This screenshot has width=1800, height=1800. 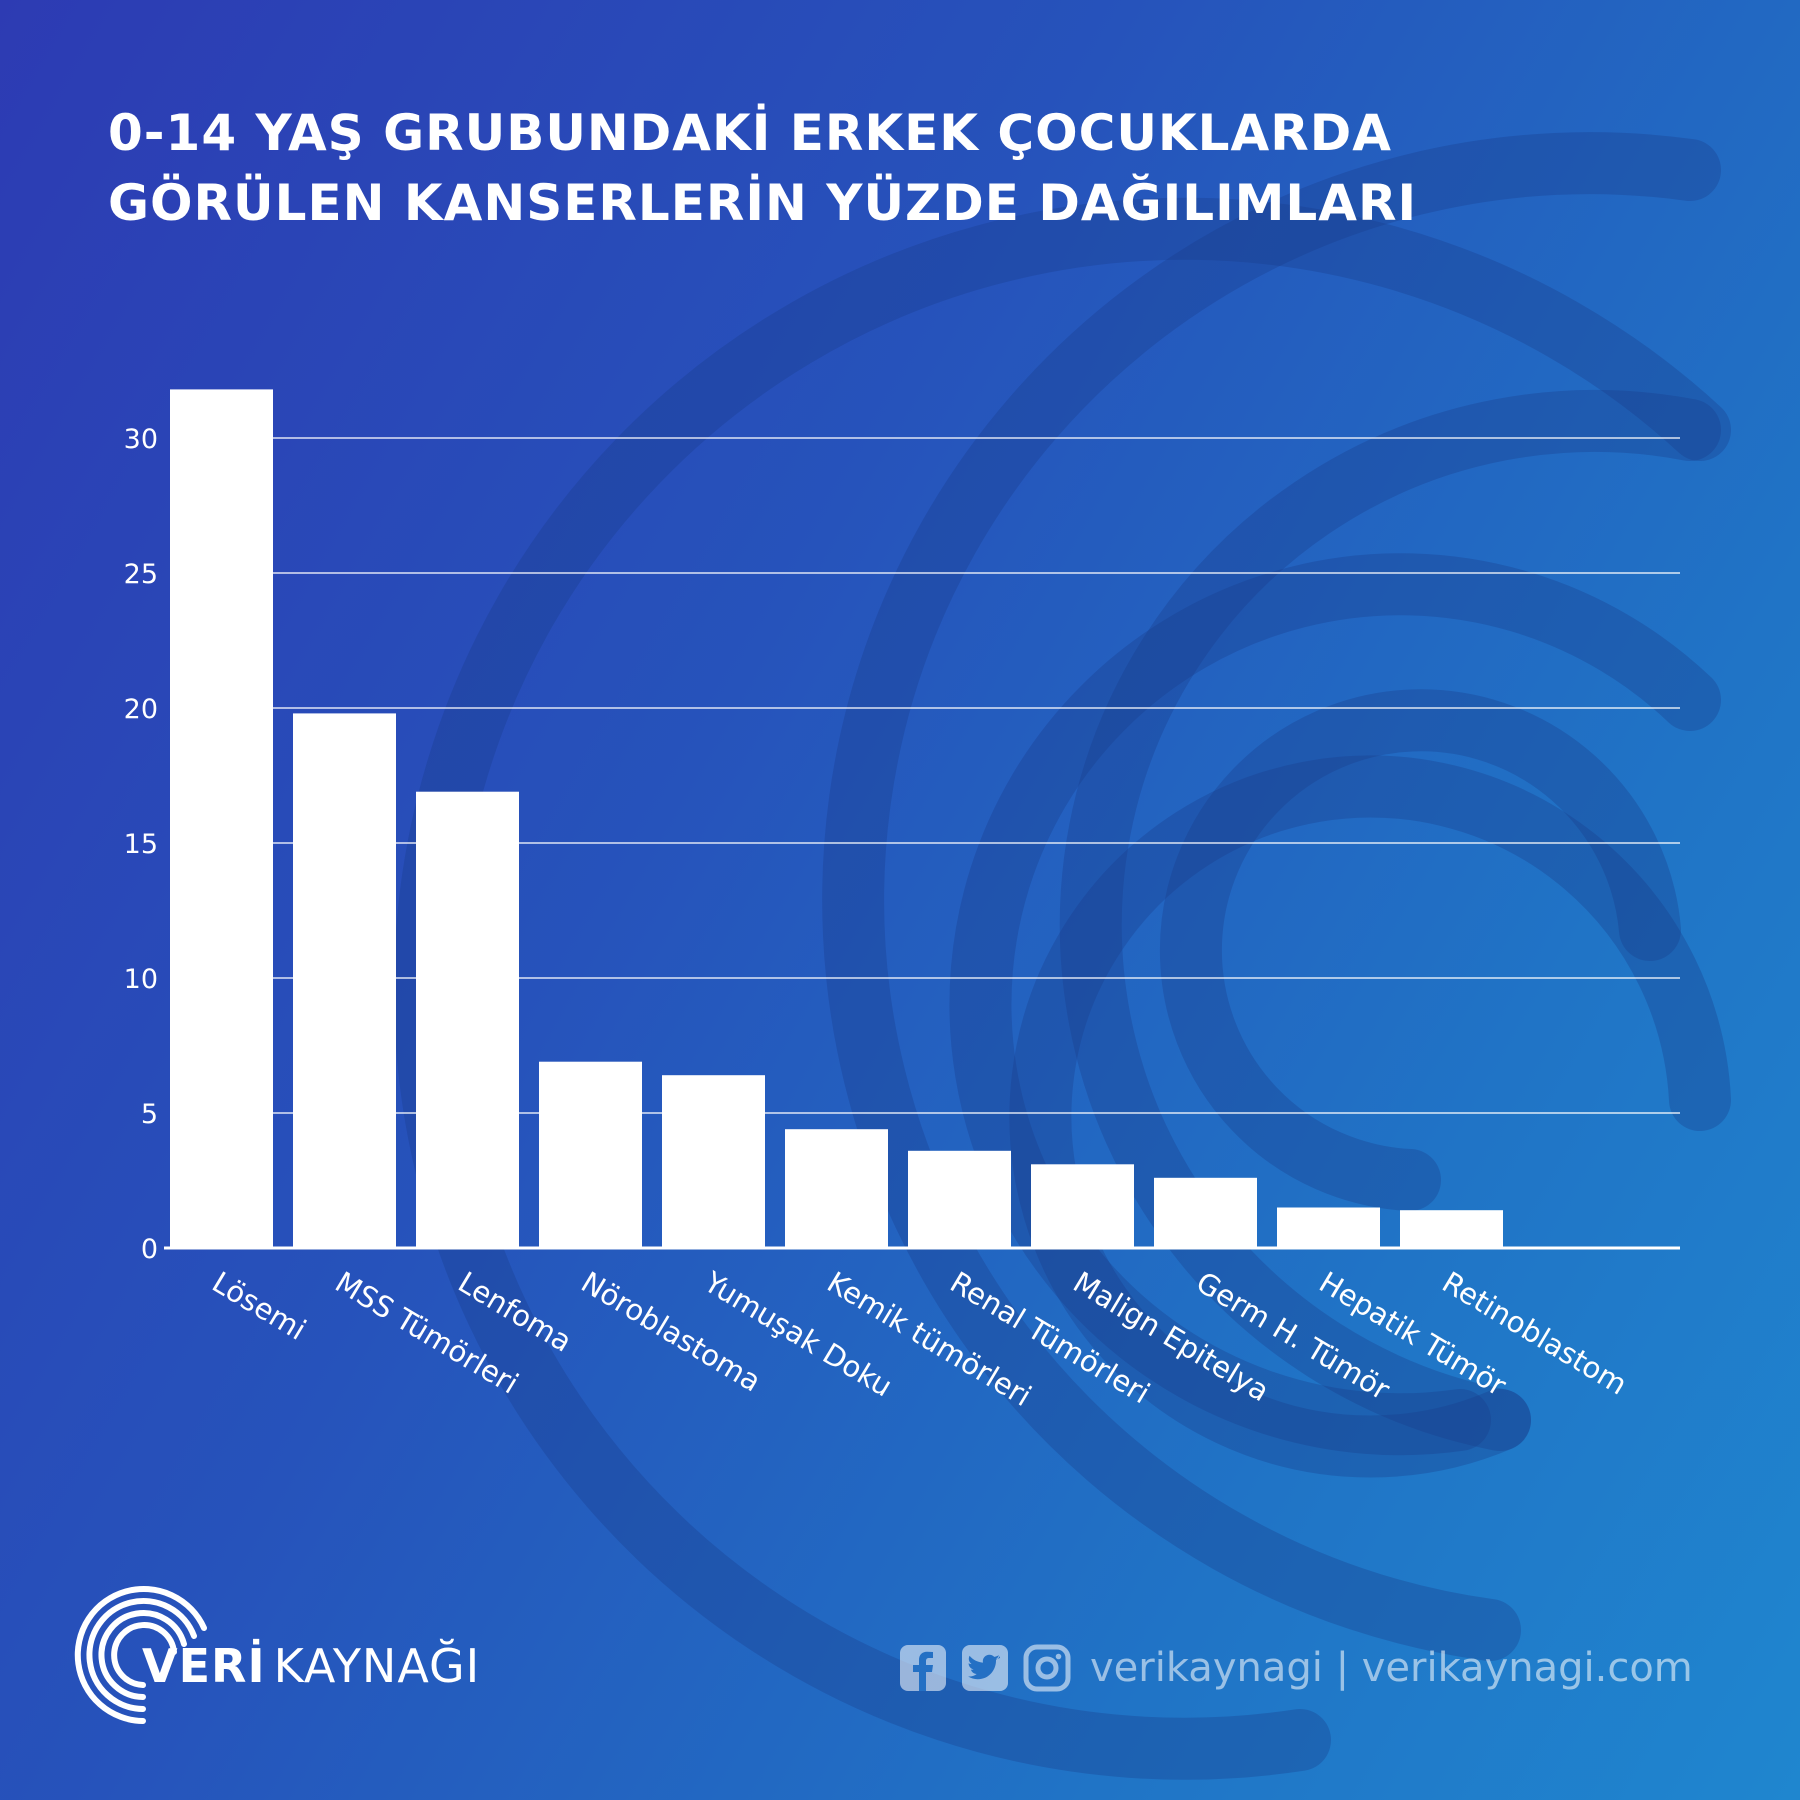 I want to click on y-tick-label: 20, so click(x=141, y=709).